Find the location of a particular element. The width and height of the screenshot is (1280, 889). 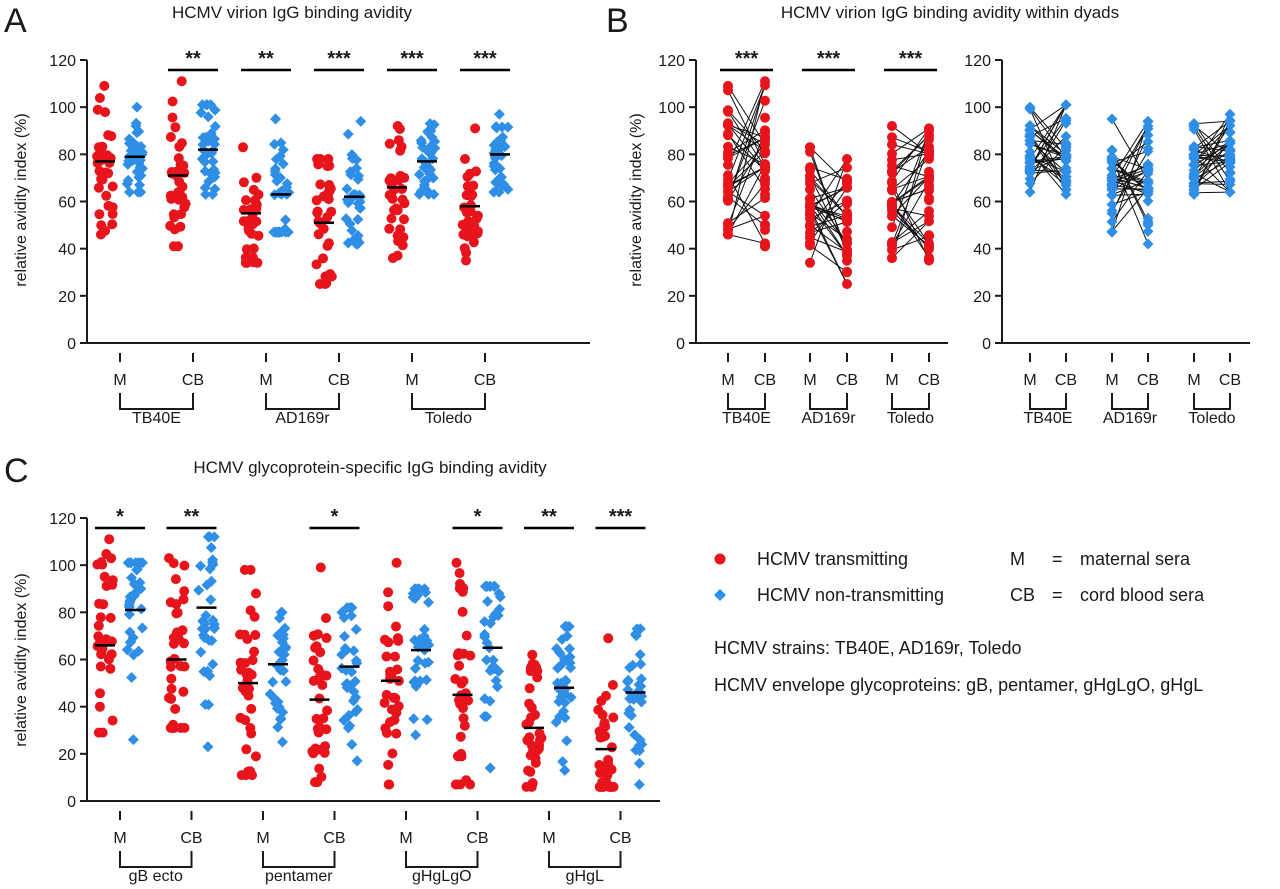

significance-label: ** is located at coordinates (549, 517).